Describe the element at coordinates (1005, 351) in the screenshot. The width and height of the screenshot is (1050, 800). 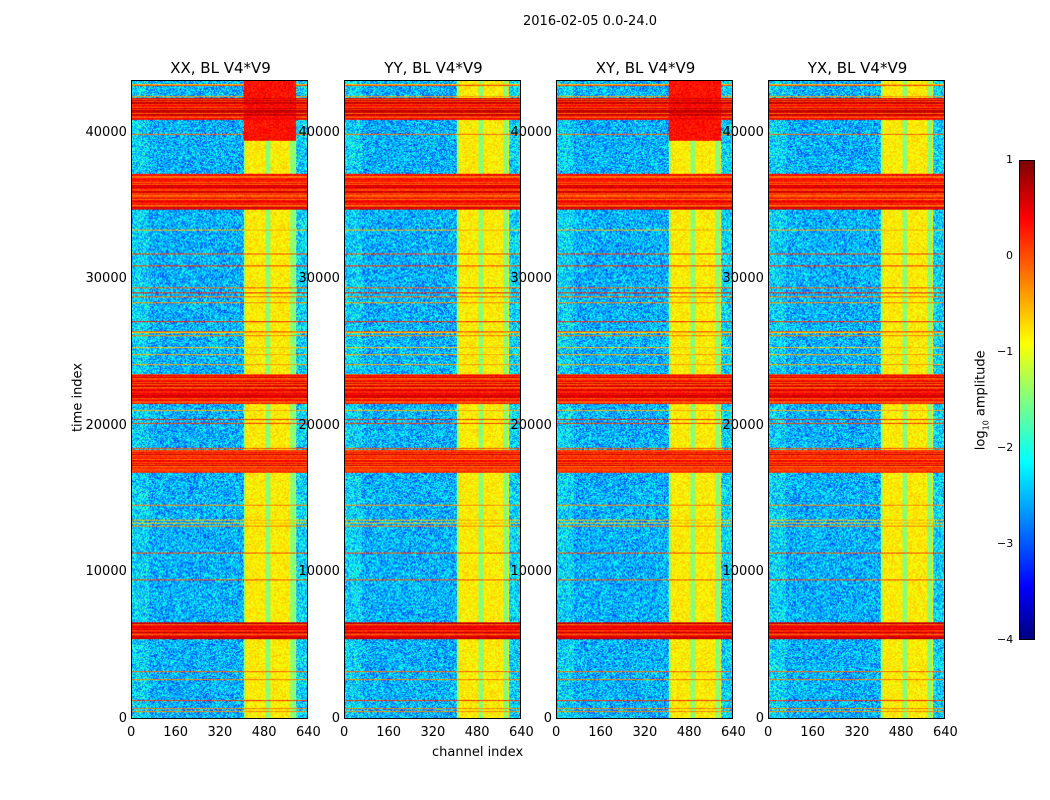
I see `colorbar-tick-label: −1` at that location.